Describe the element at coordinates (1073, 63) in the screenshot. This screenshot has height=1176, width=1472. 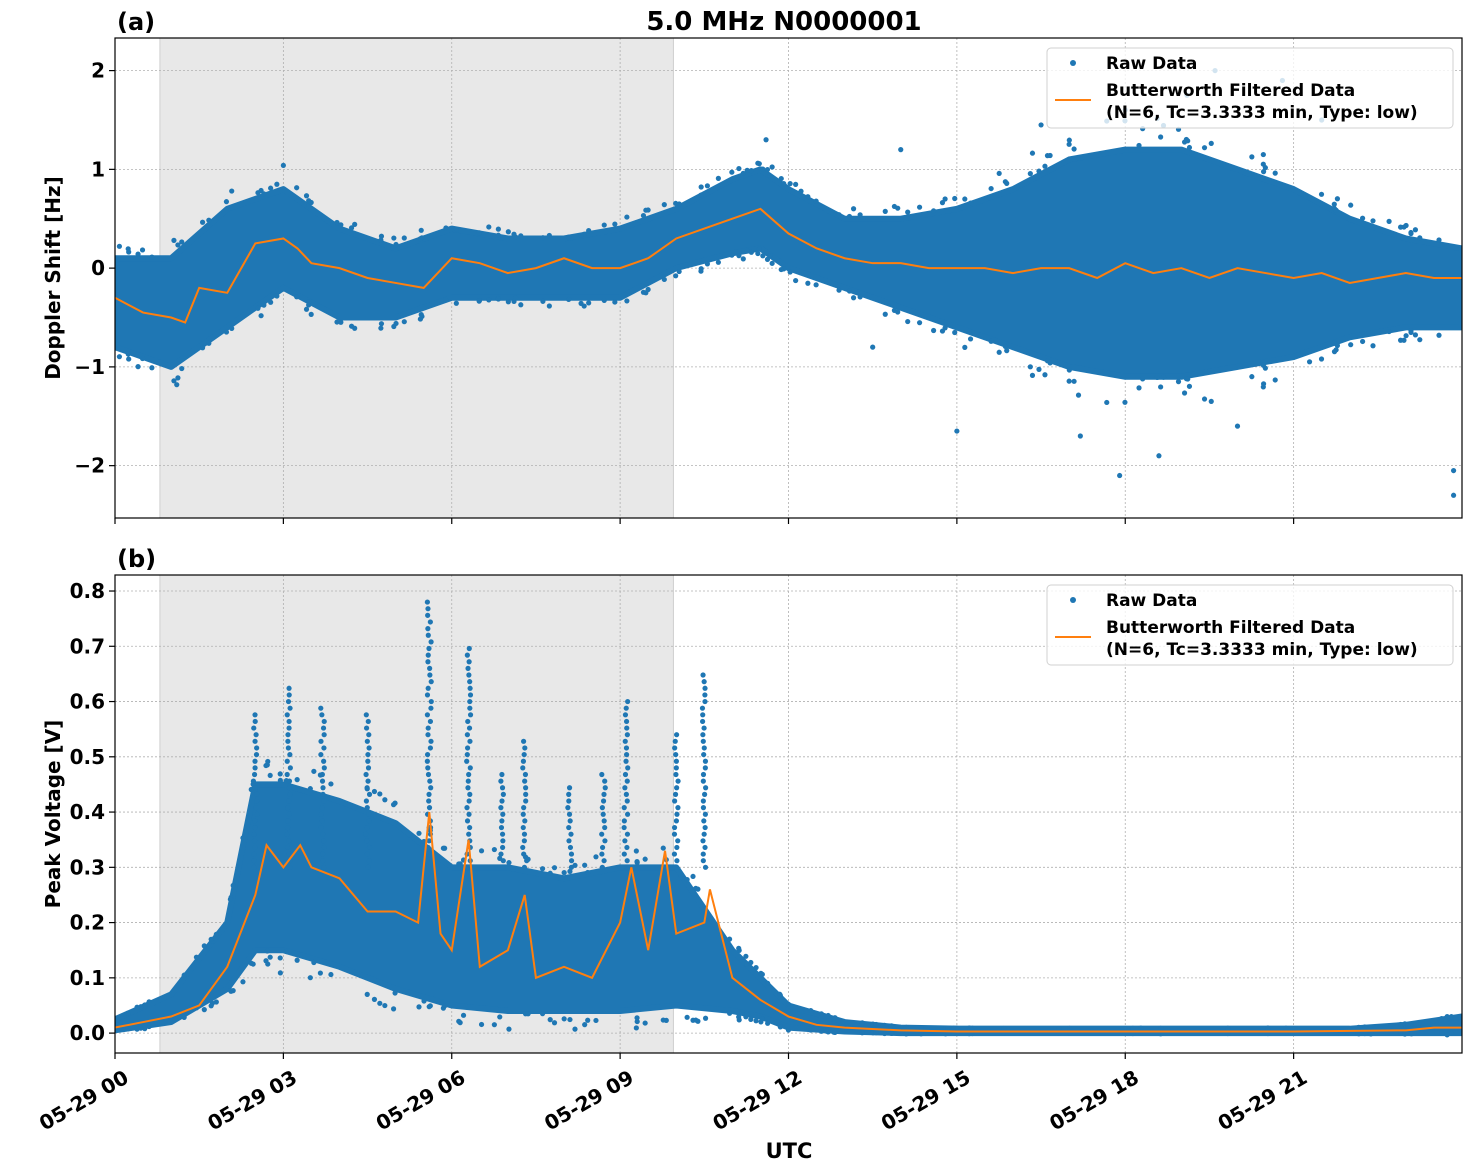
I see `legend-raw-marker` at that location.